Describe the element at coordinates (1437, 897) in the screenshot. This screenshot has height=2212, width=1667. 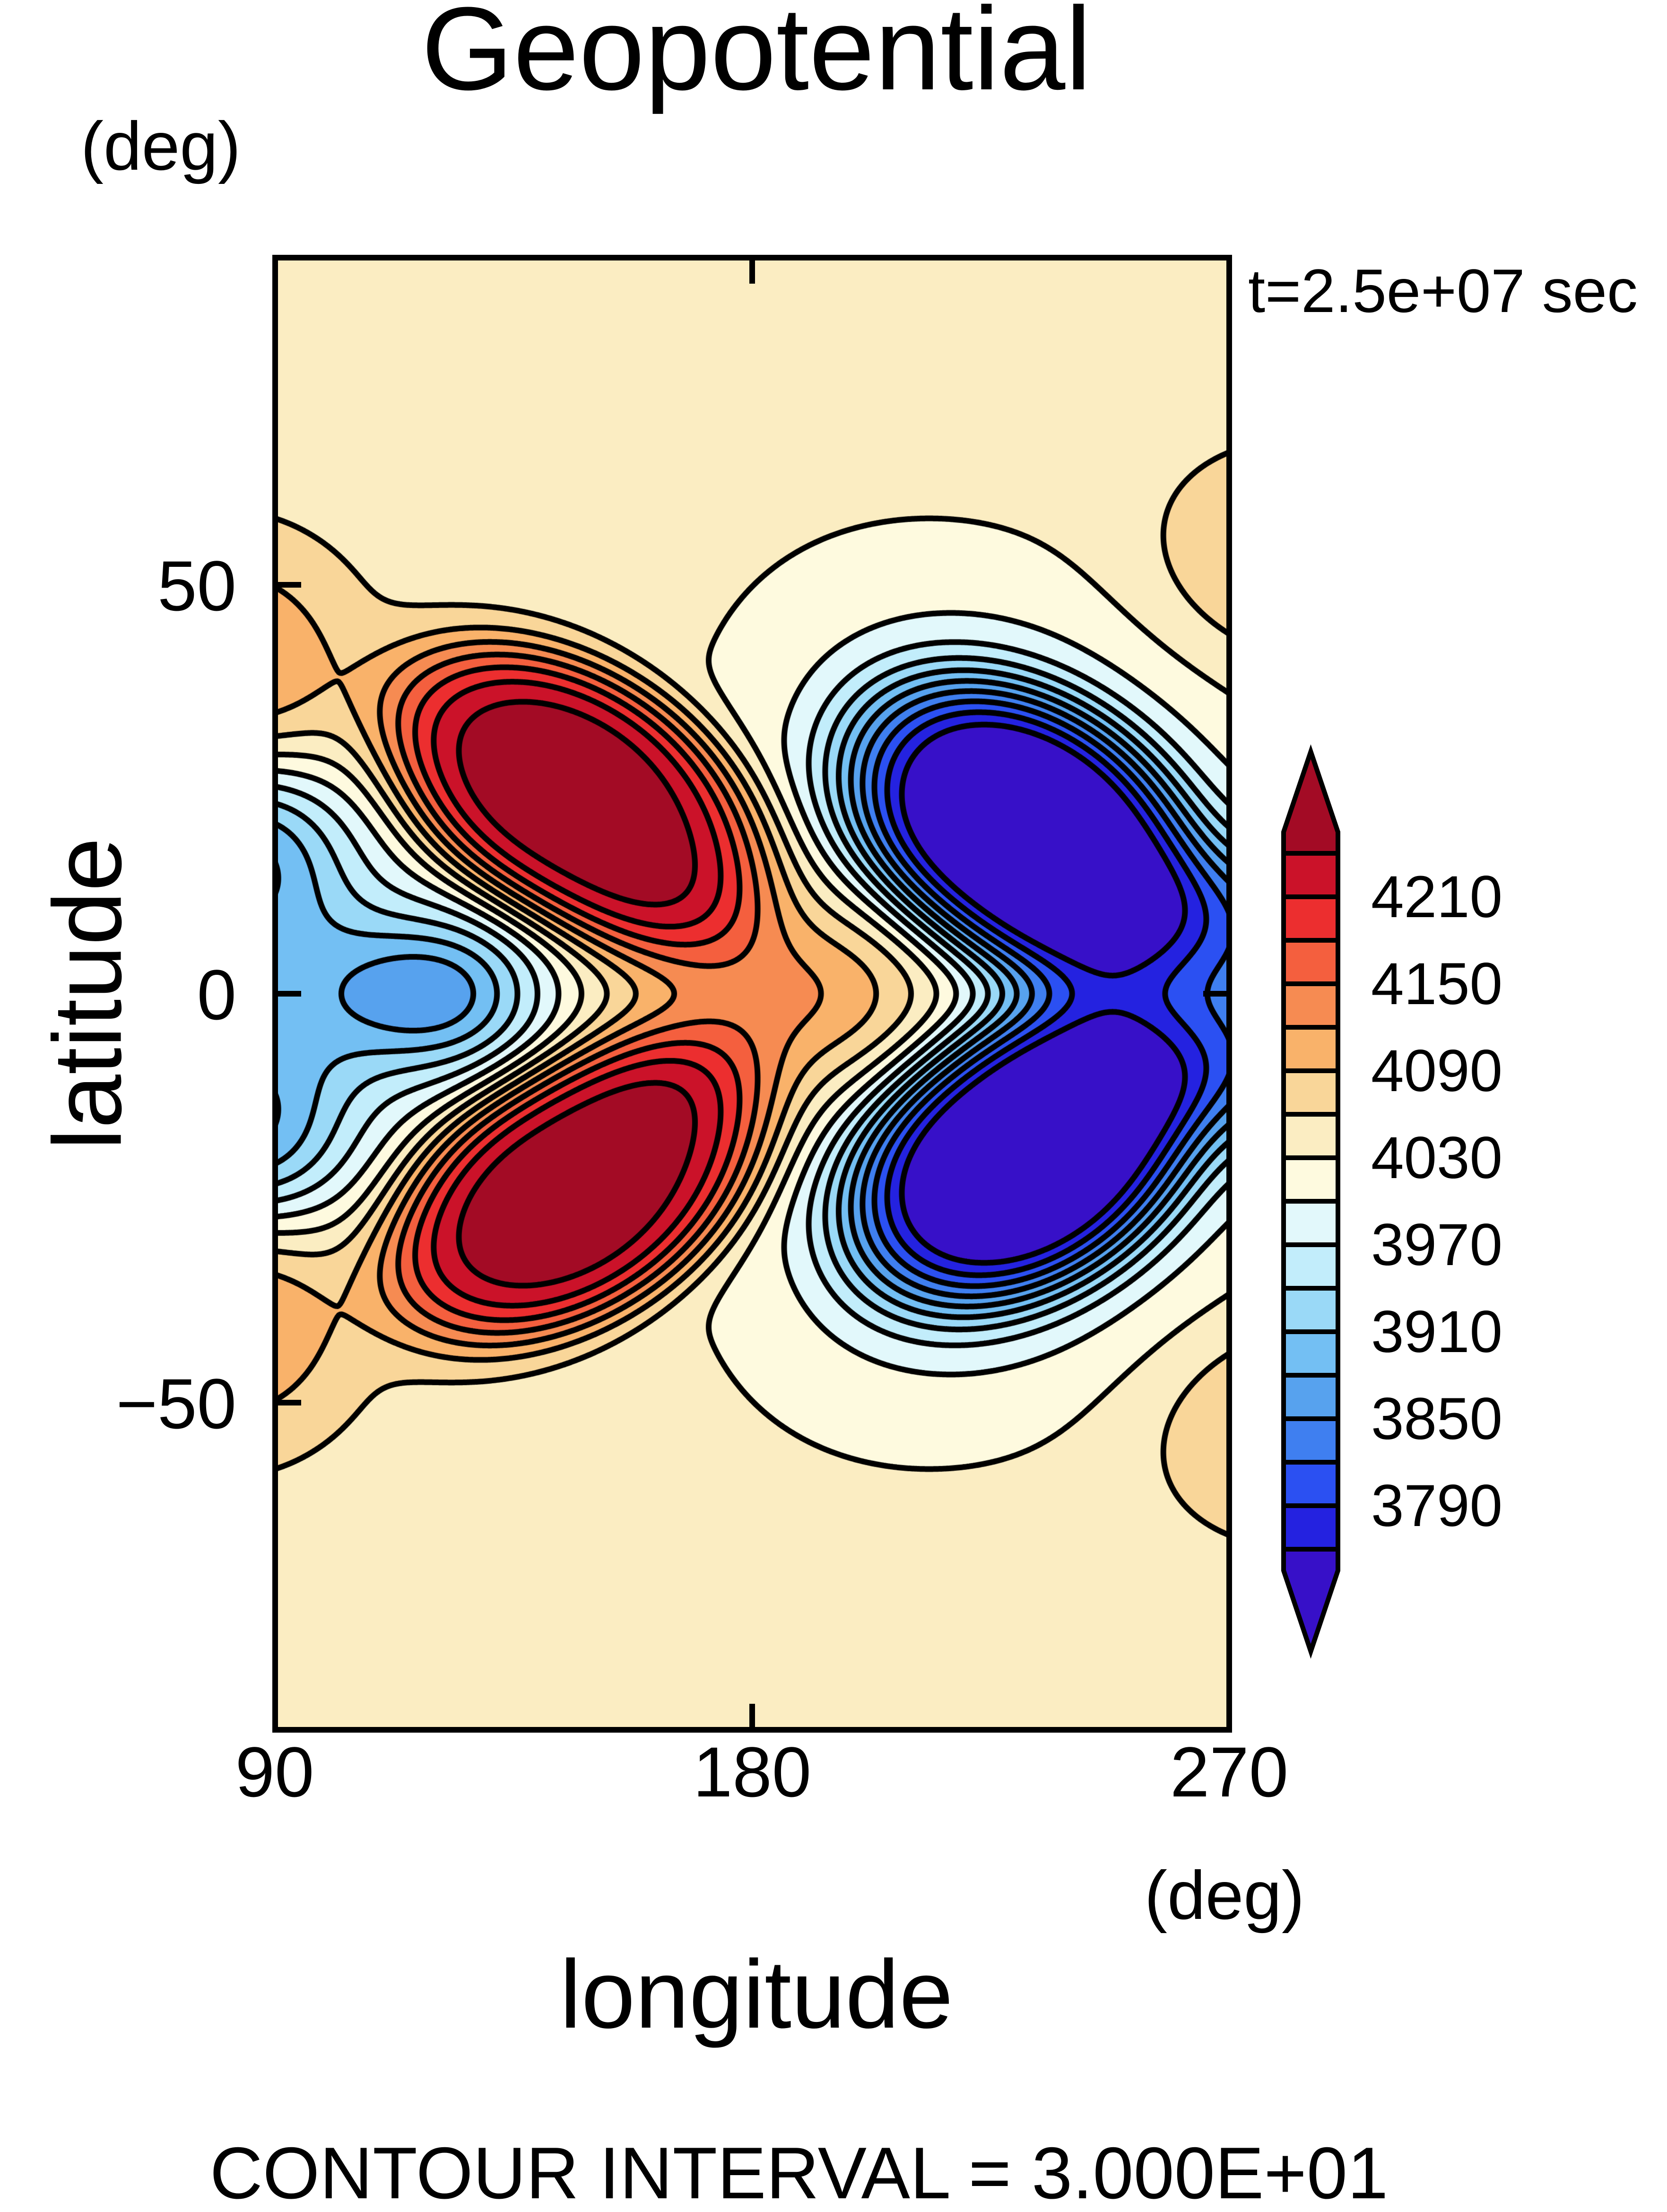
I see `colorbar-label: 4210` at that location.